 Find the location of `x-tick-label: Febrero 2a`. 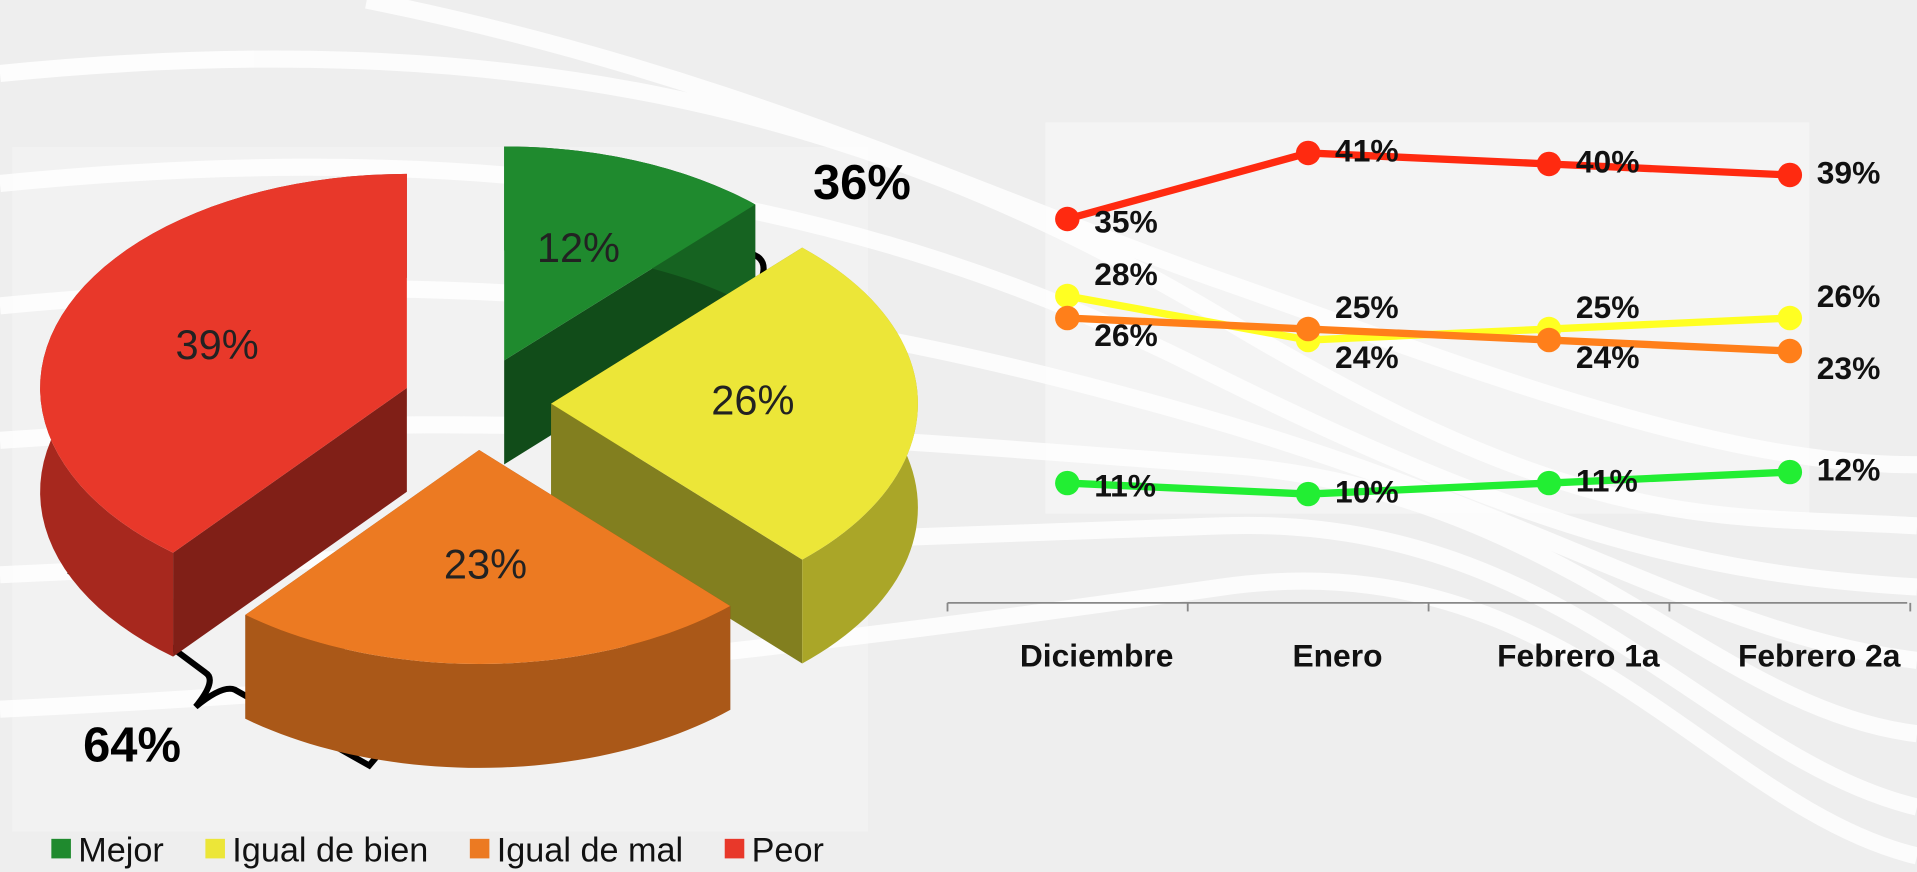

x-tick-label: Febrero 2a is located at coordinates (1819, 655).